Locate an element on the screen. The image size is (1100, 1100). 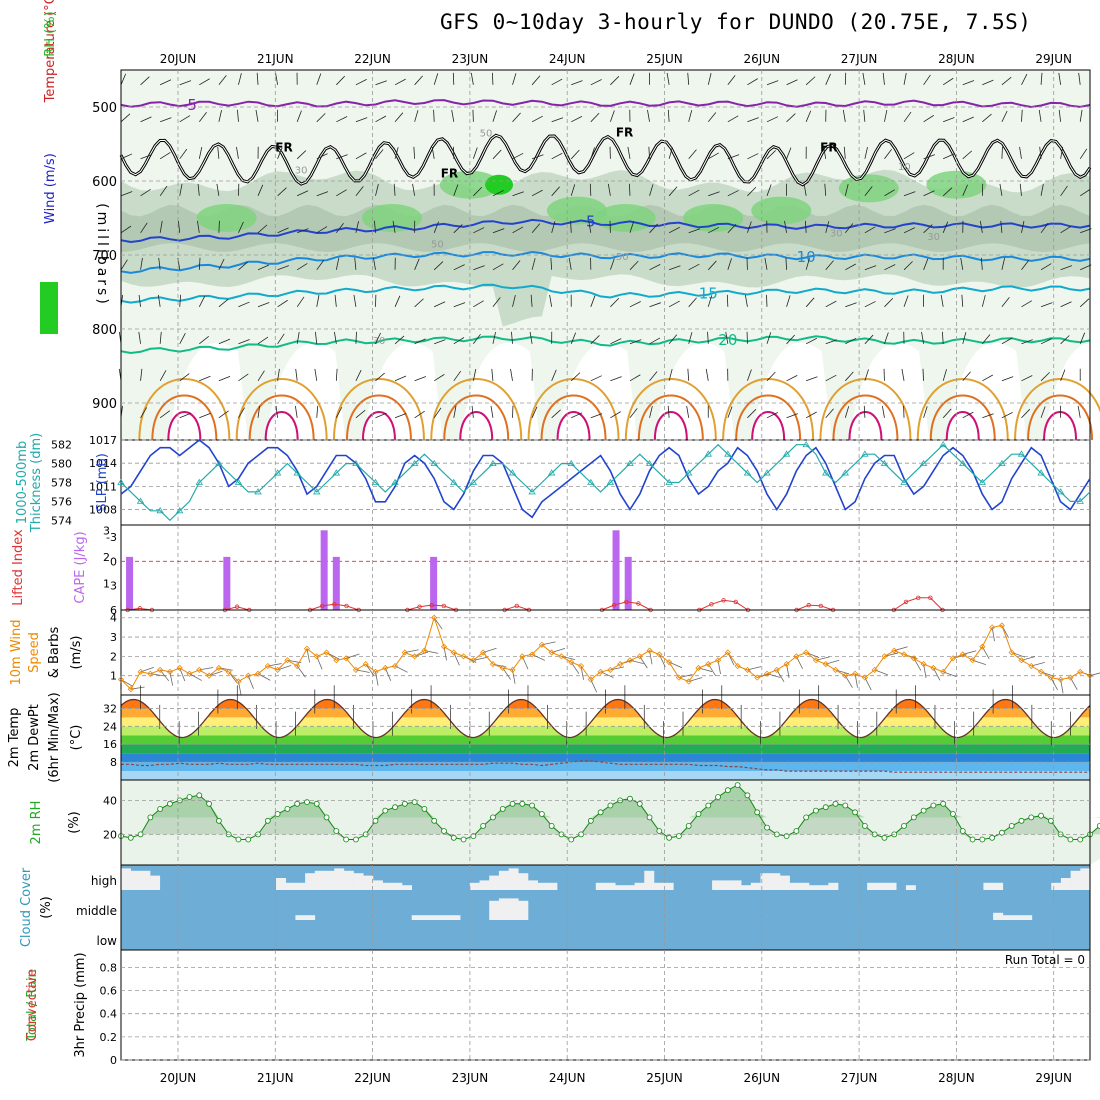
xtick-bottom-label: 28JUN is located at coordinates (956, 1078).